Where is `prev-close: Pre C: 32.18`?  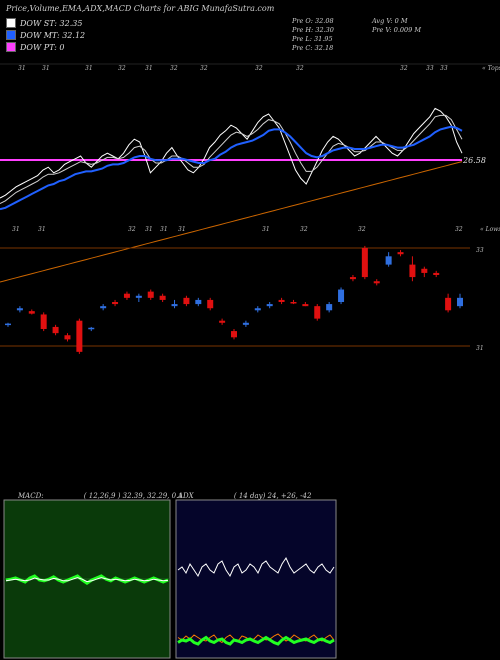
prev-close: Pre C: 32.18 is located at coordinates (313, 48).